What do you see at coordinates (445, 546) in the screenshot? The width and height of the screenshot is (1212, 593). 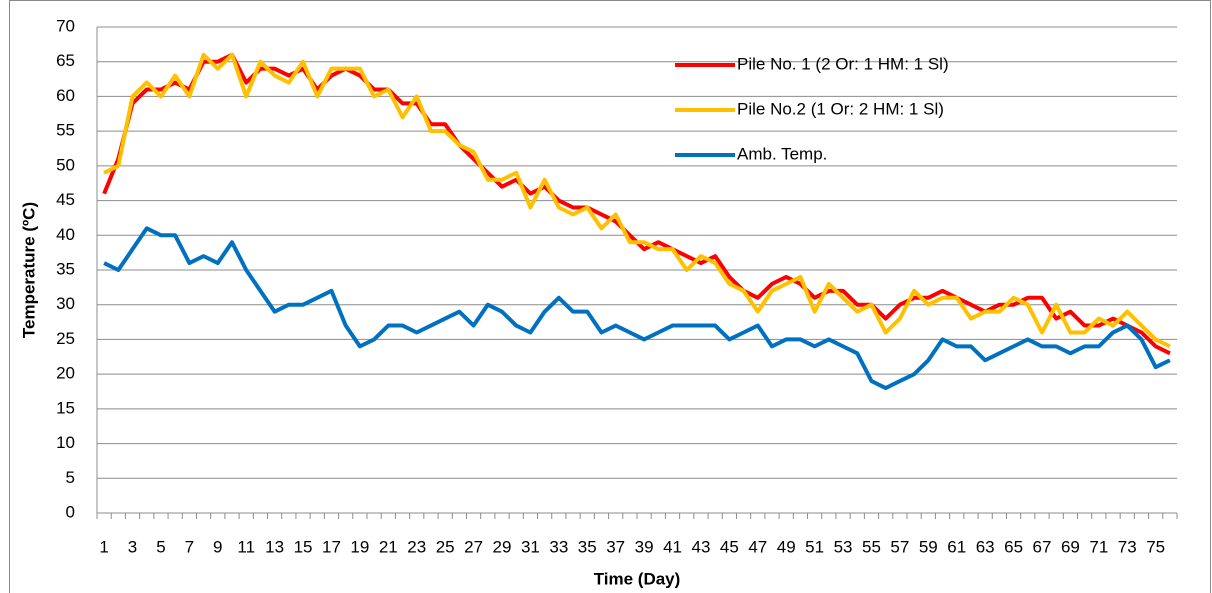 I see `x-tick-label: 25` at bounding box center [445, 546].